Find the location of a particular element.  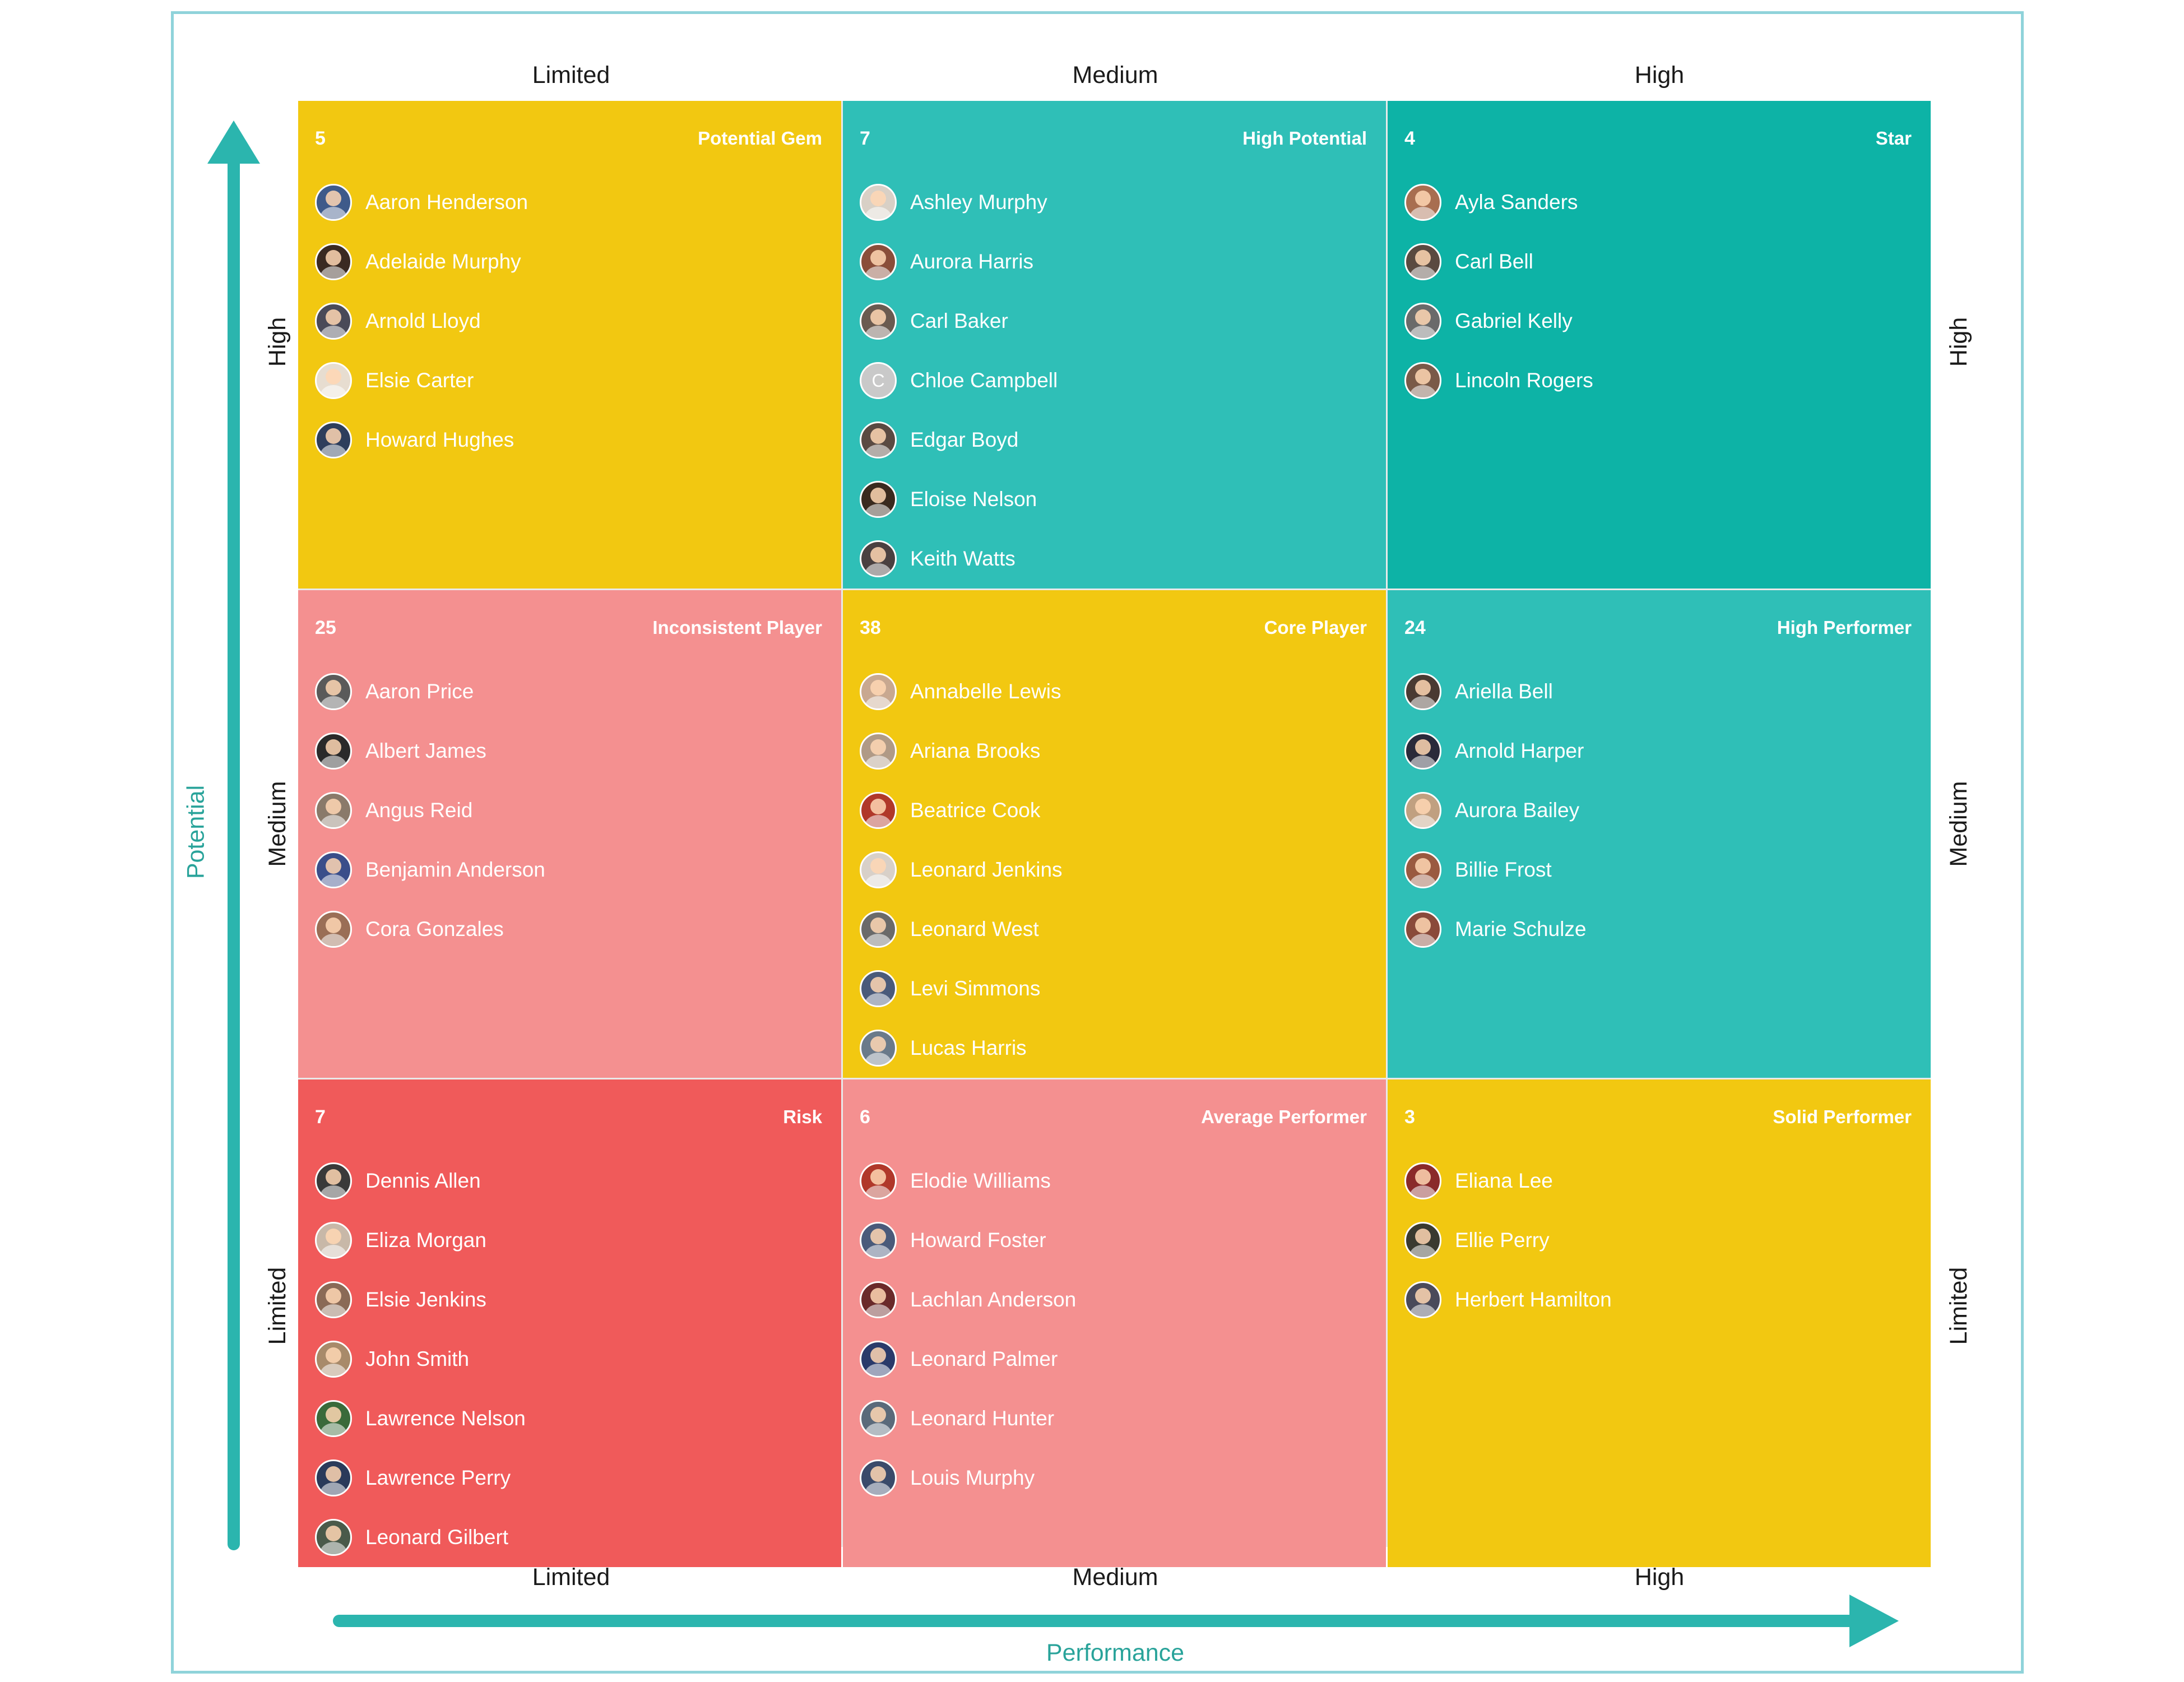

person-item: Carl Bell is located at coordinates (1658, 261).